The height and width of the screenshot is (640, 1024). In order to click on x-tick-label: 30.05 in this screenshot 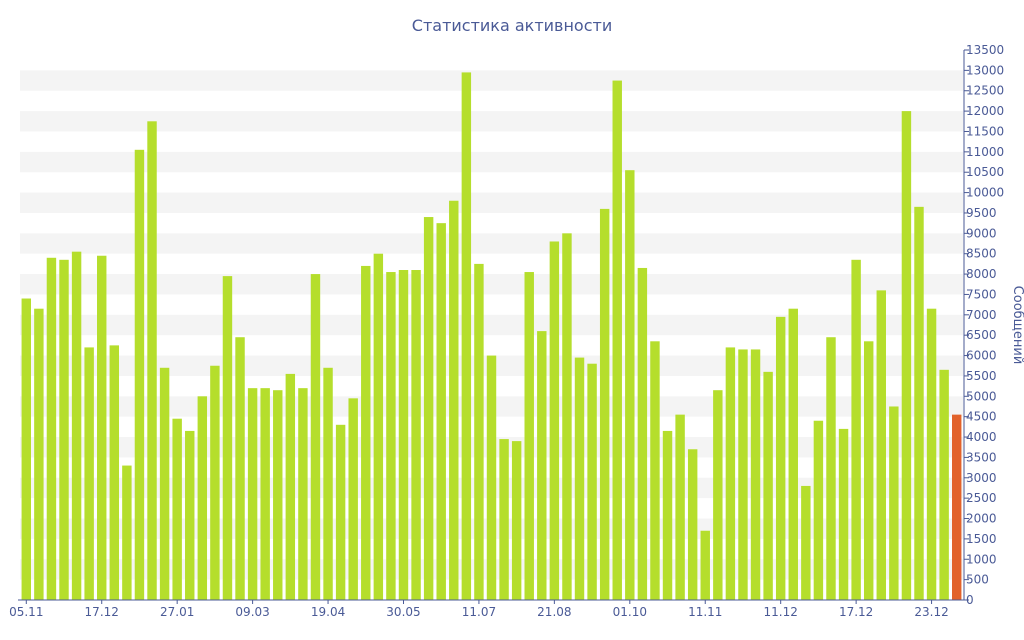, I will do `click(403, 612)`.